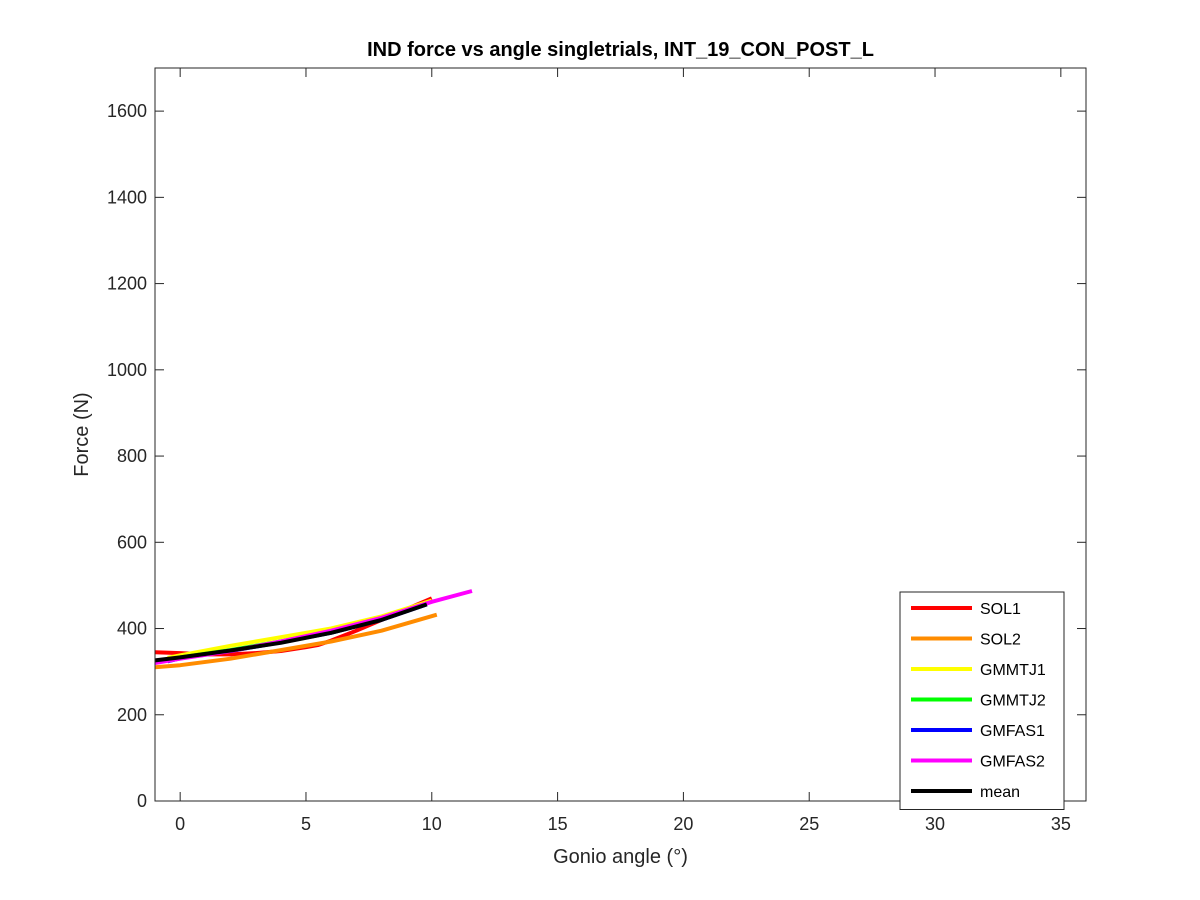  What do you see at coordinates (558, 824) in the screenshot?
I see `x-tick-label: 15` at bounding box center [558, 824].